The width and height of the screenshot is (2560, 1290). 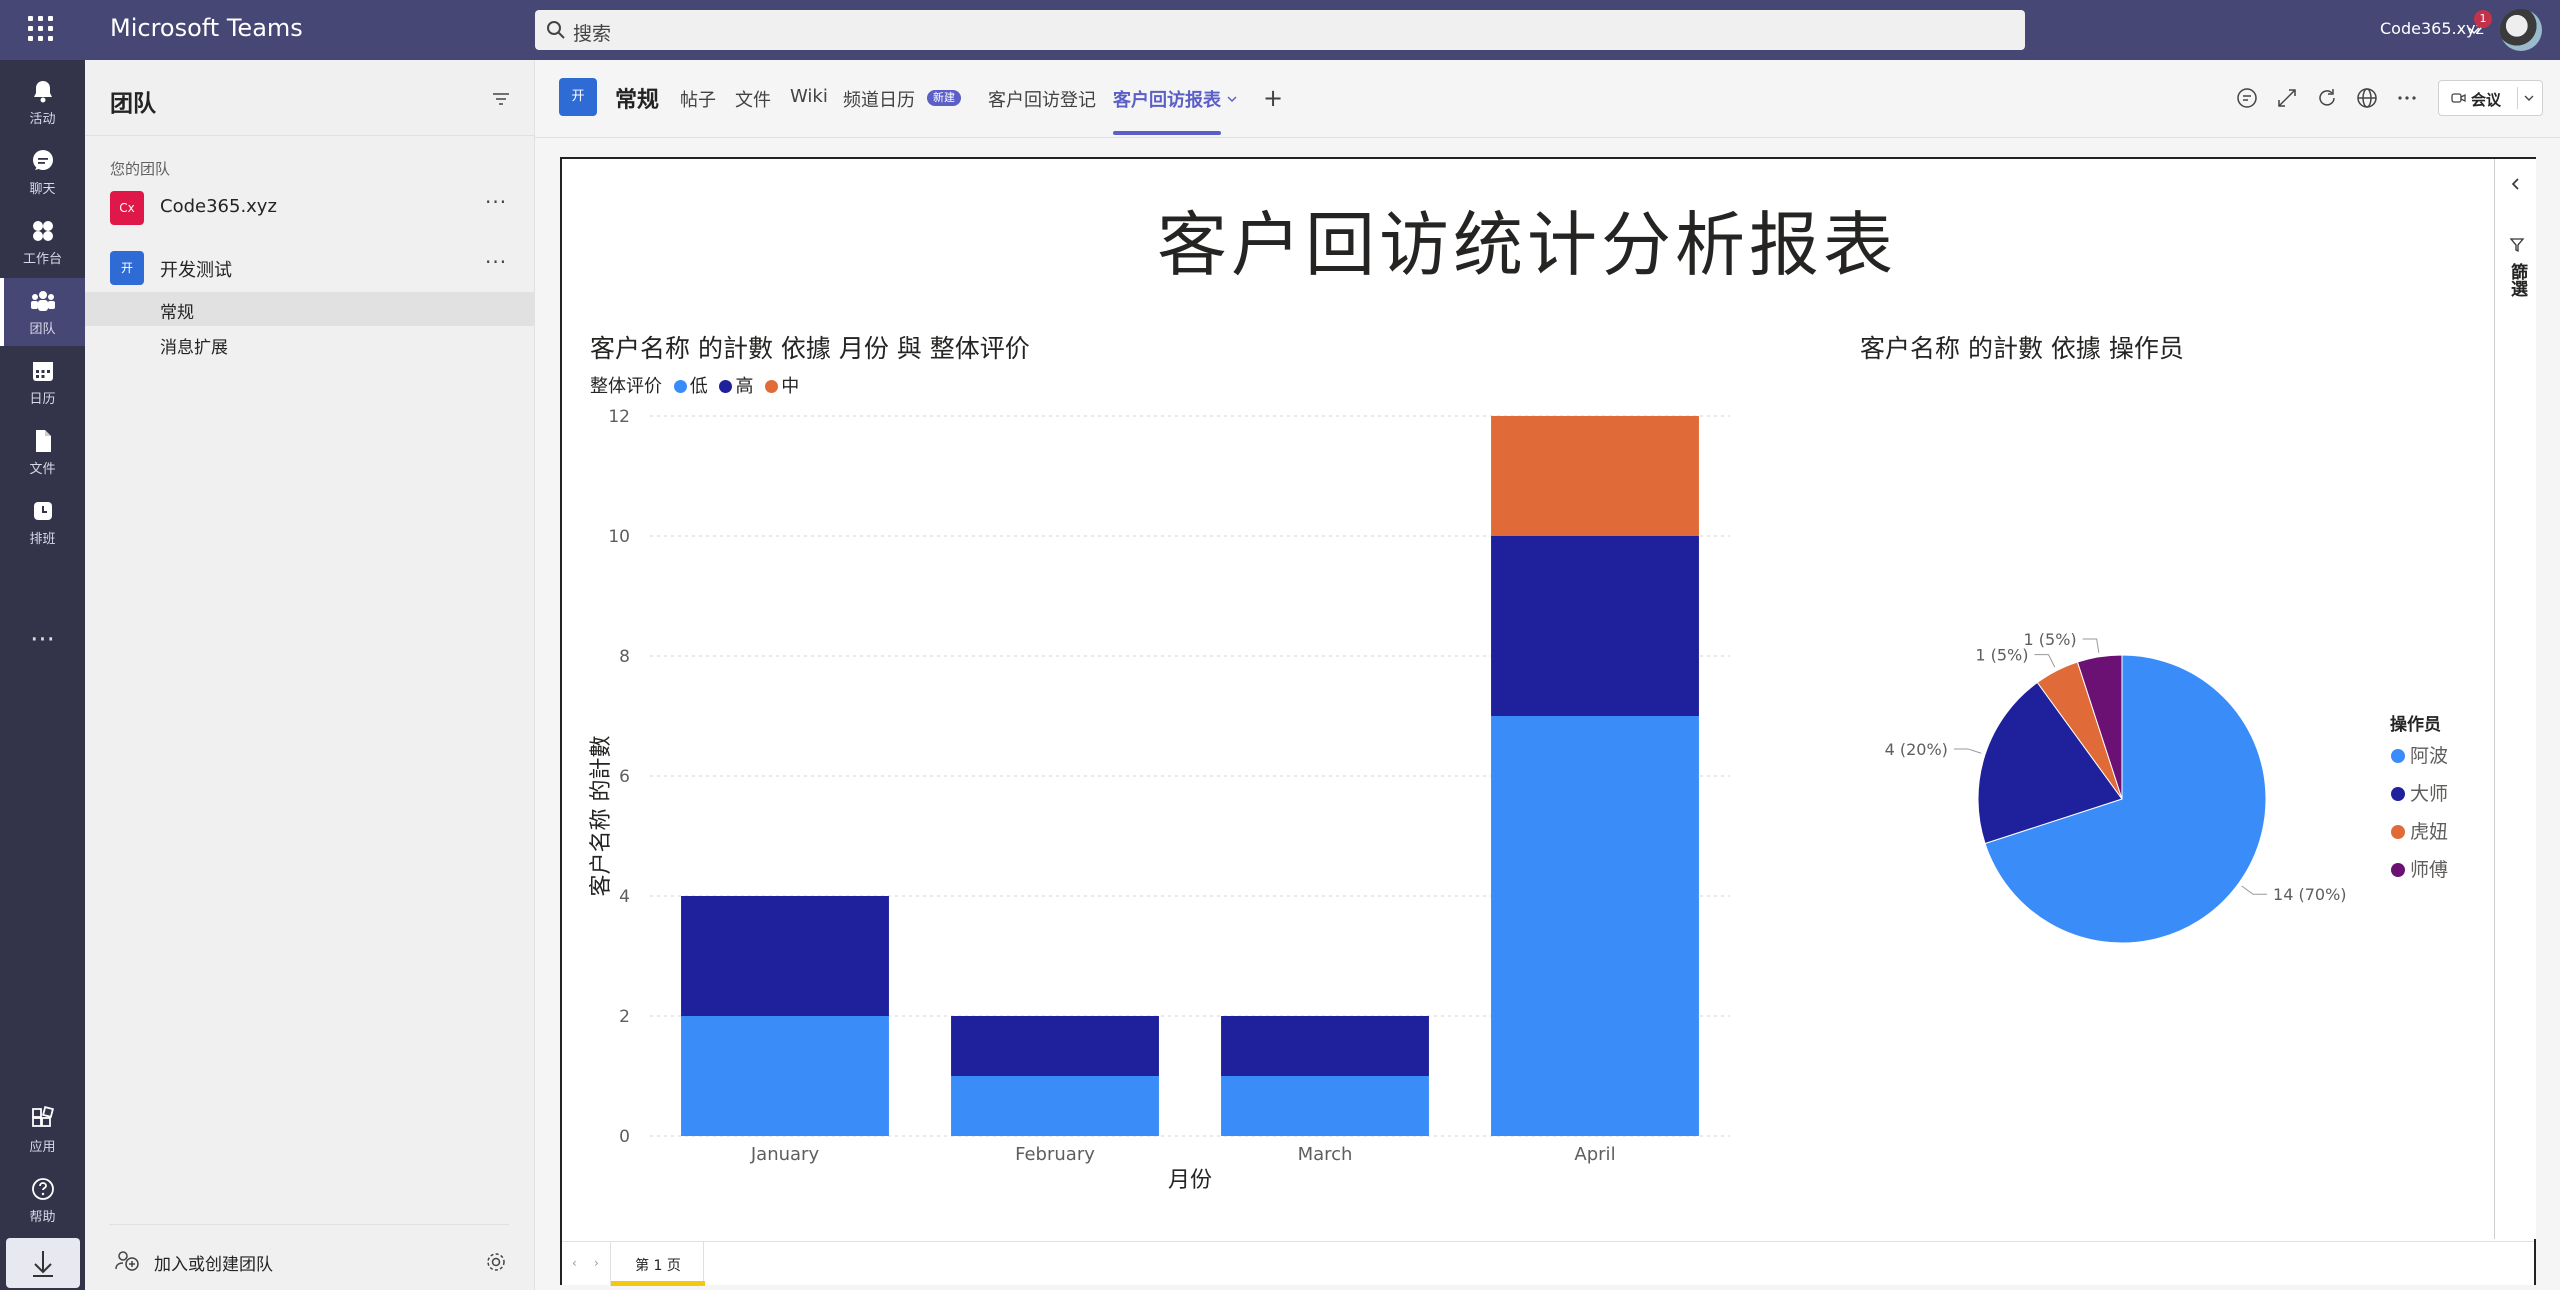 What do you see at coordinates (42, 675) in the screenshot?
I see `app-bar: 活动 聊天 工作台 团队 日历 文件 排班 ··· 应用` at bounding box center [42, 675].